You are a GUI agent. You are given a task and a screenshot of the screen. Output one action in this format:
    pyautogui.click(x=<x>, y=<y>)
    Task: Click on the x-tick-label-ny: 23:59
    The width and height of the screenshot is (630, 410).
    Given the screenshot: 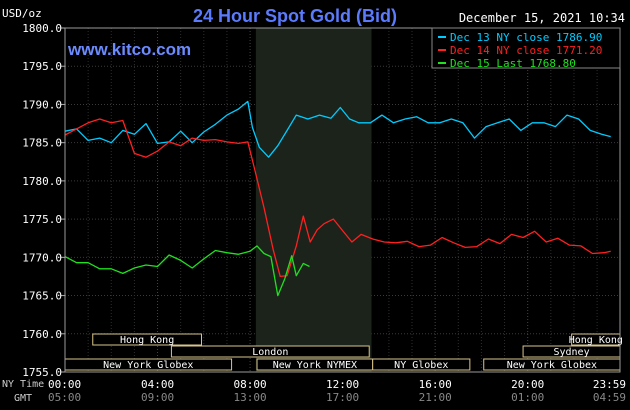 What is the action you would take?
    pyautogui.click(x=609, y=384)
    